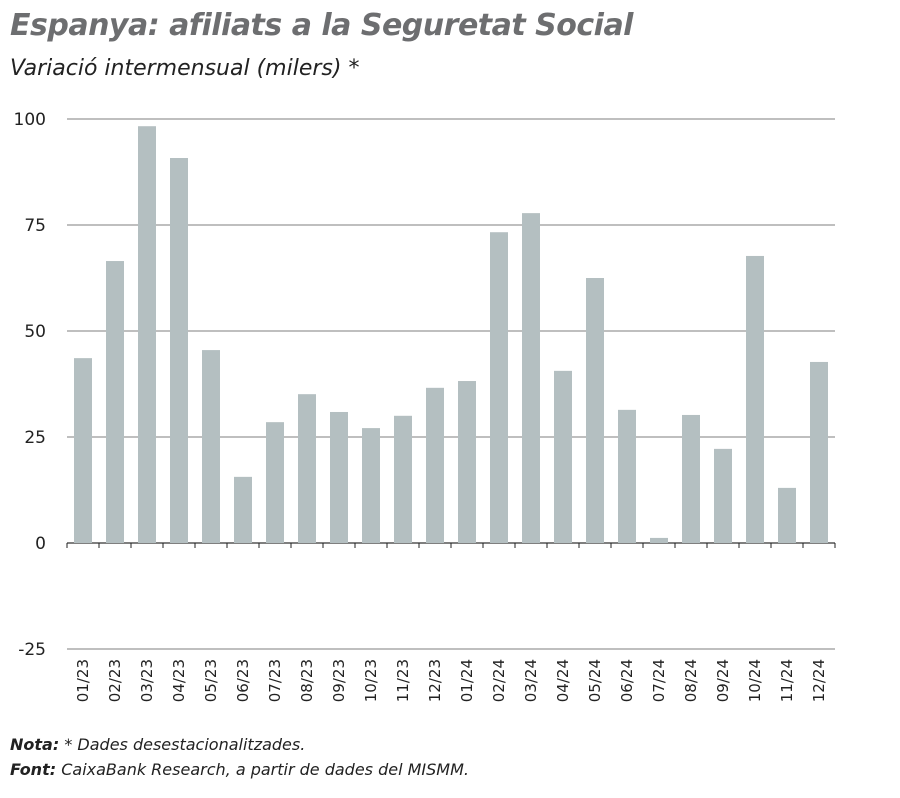 The width and height of the screenshot is (900, 798). I want to click on x-tick-label: 05/24, so click(595, 680).